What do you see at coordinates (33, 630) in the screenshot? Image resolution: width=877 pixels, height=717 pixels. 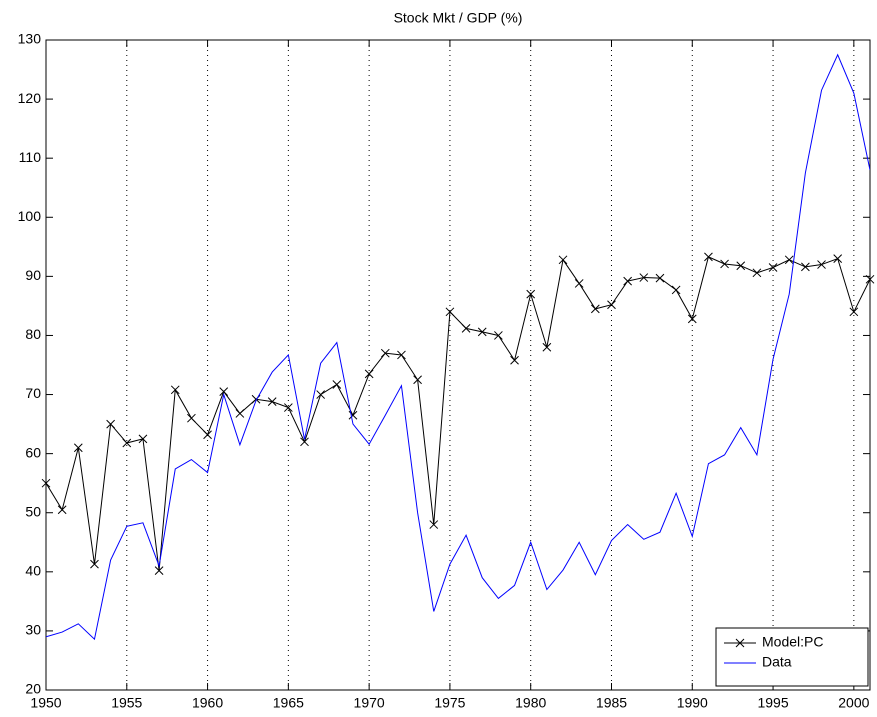 I see `y-tick-label: 30` at bounding box center [33, 630].